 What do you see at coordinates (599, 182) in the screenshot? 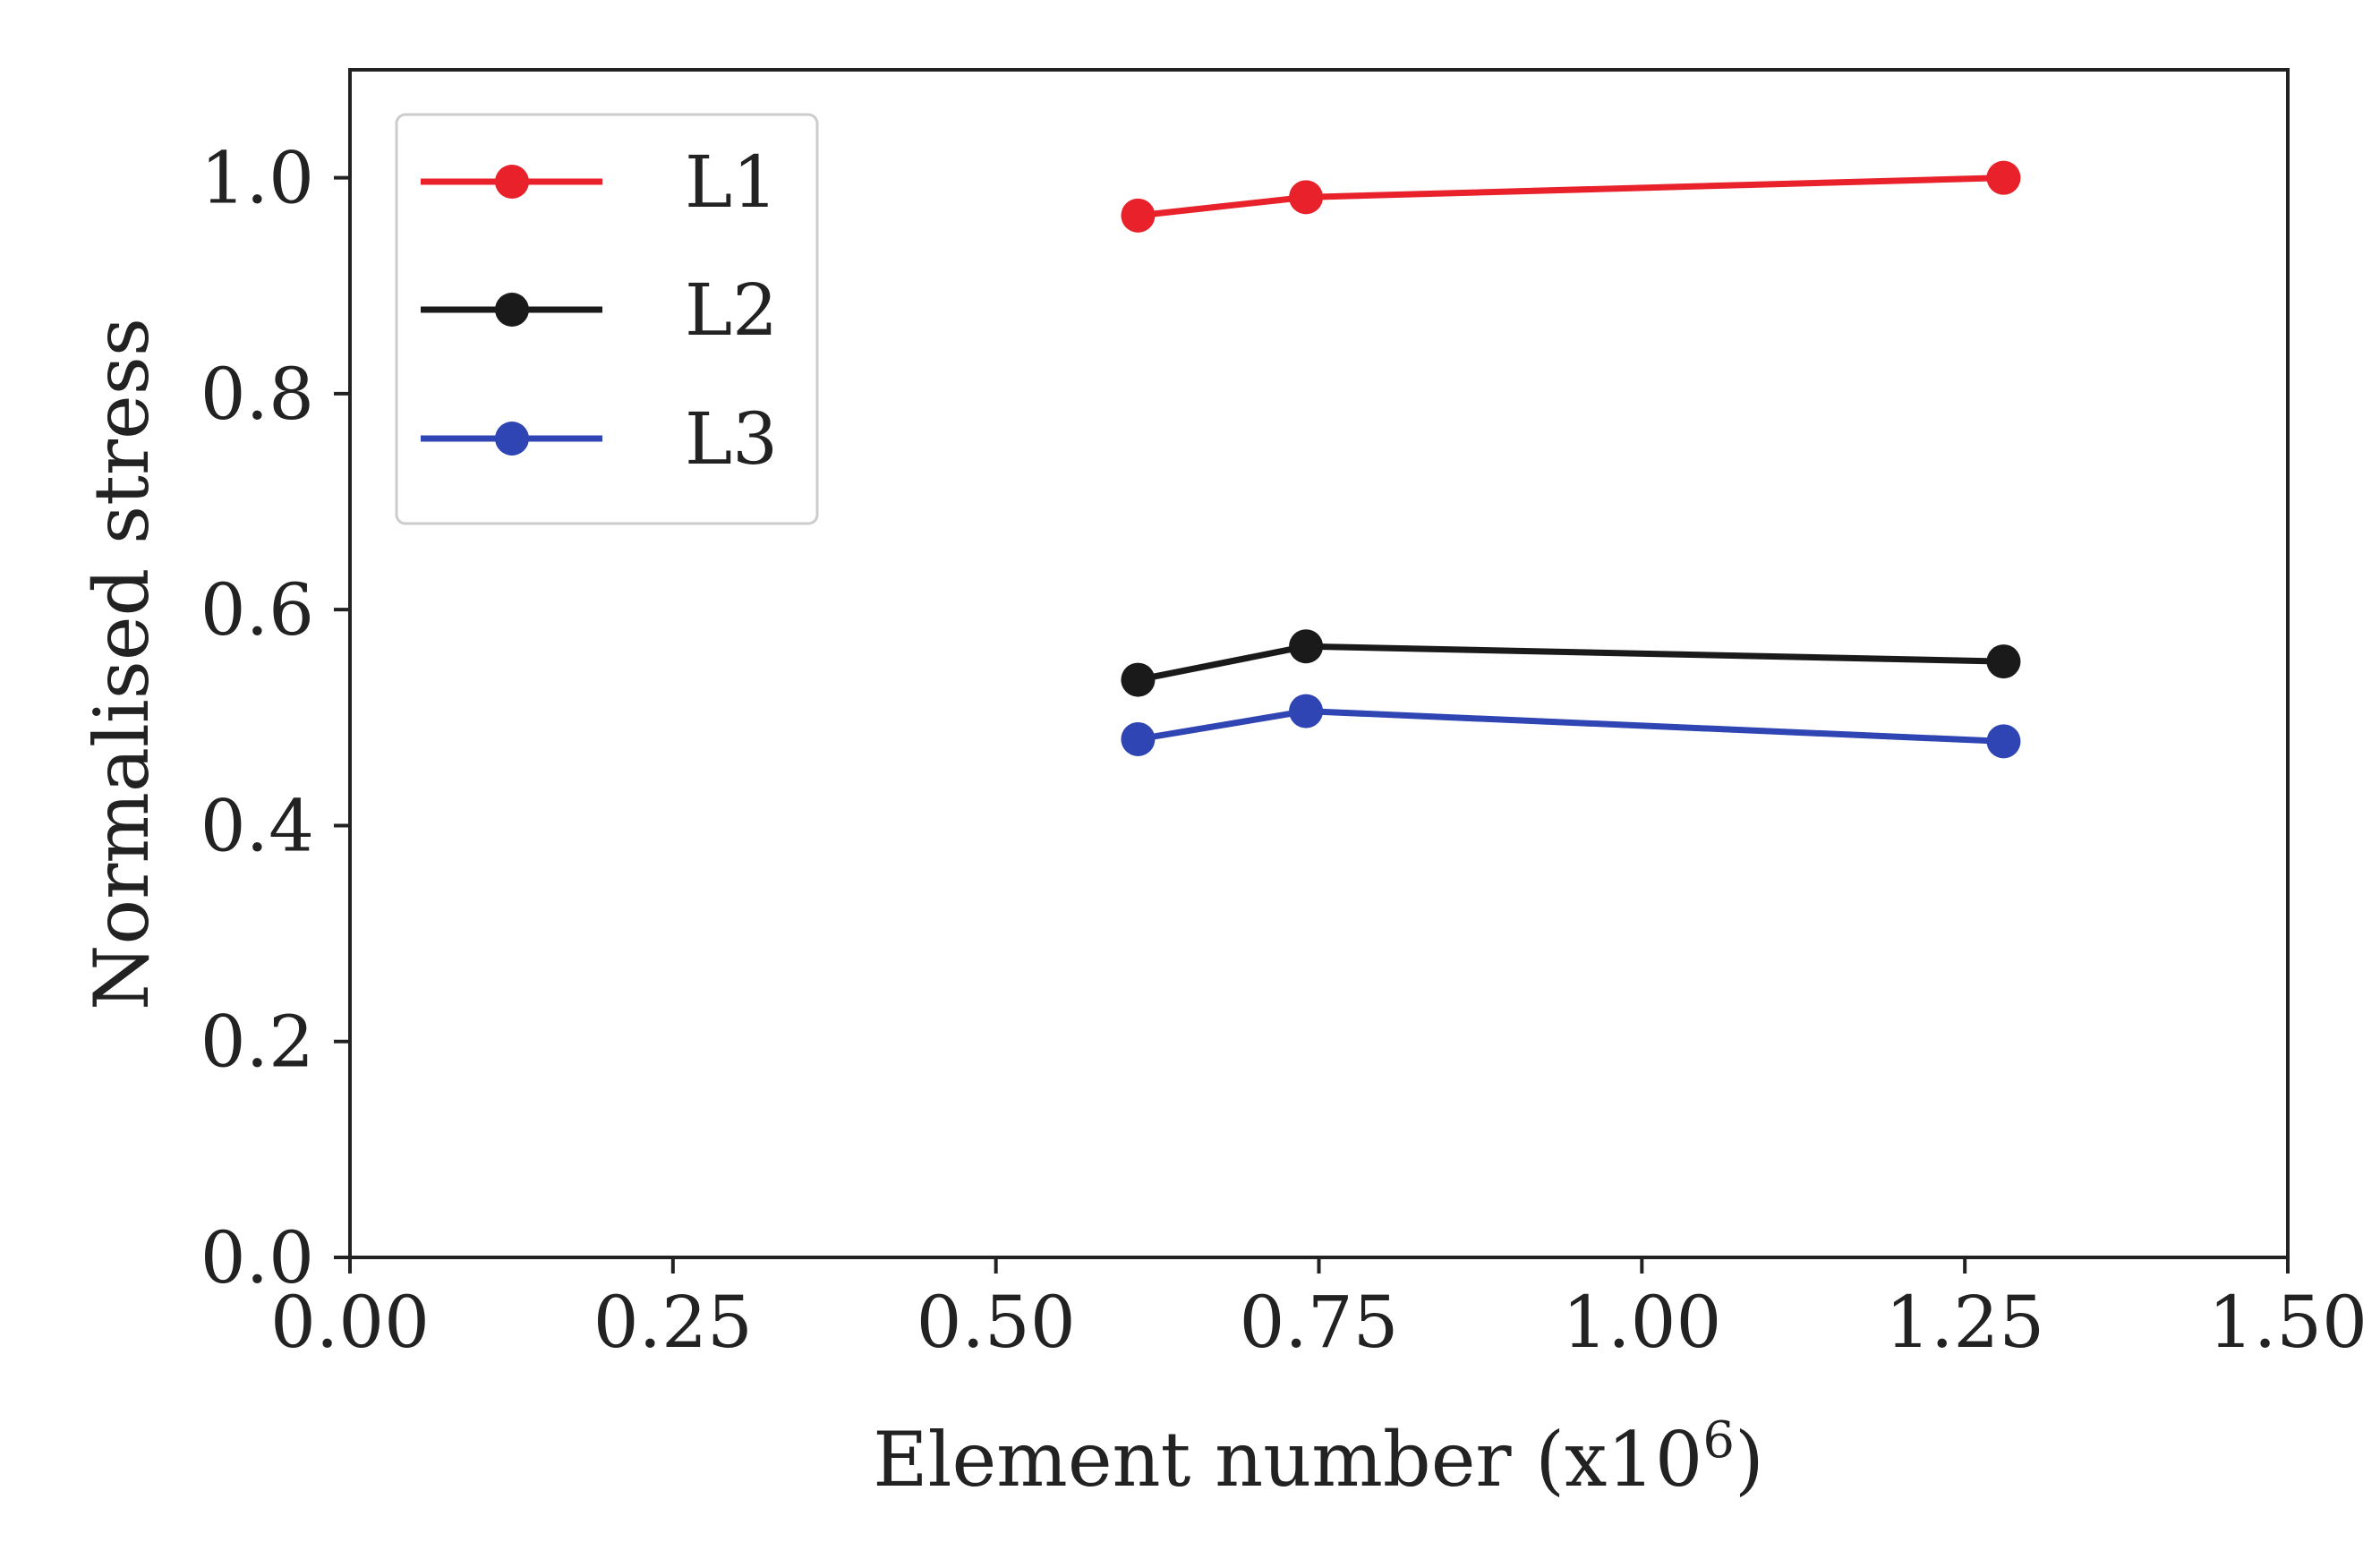
I see `legend-item-l1: L1` at bounding box center [599, 182].